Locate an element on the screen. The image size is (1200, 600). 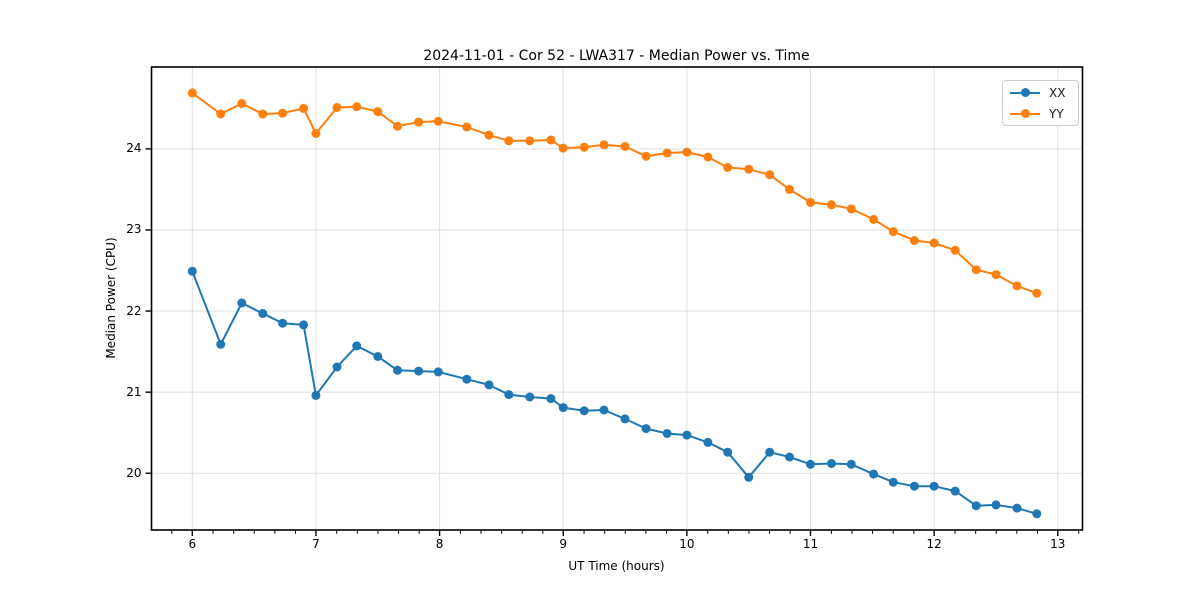
legend-marker-yy-icon is located at coordinates (1025, 114).